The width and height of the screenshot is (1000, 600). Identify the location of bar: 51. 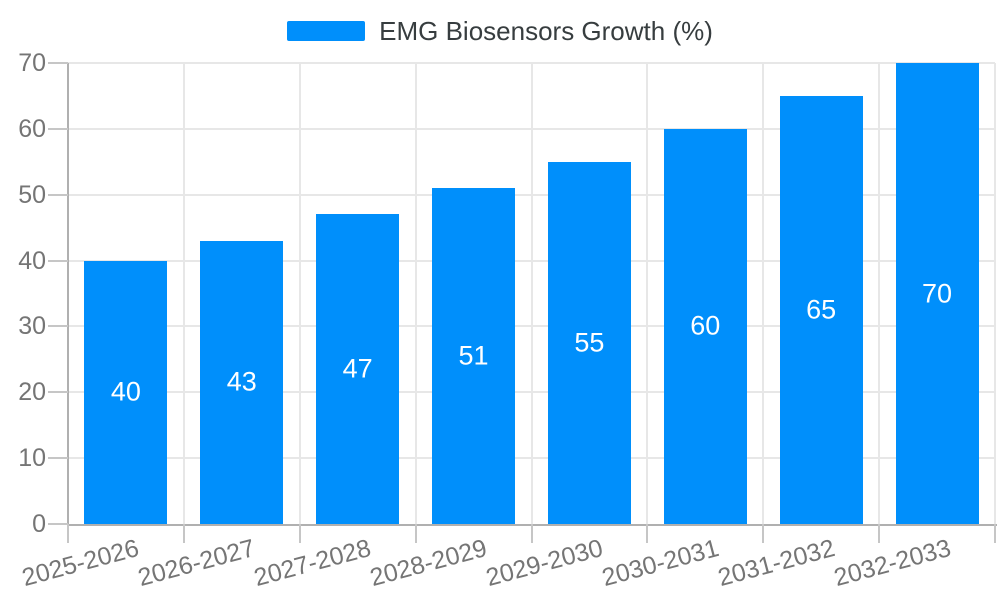
(474, 356).